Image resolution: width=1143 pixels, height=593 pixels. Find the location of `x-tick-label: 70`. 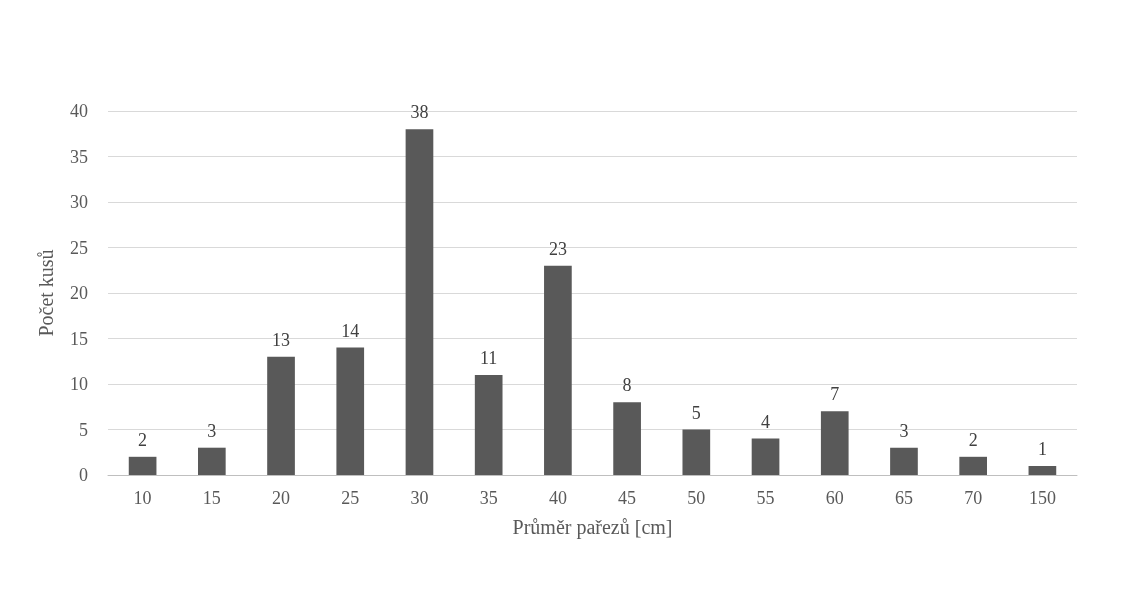

x-tick-label: 70 is located at coordinates (973, 498).